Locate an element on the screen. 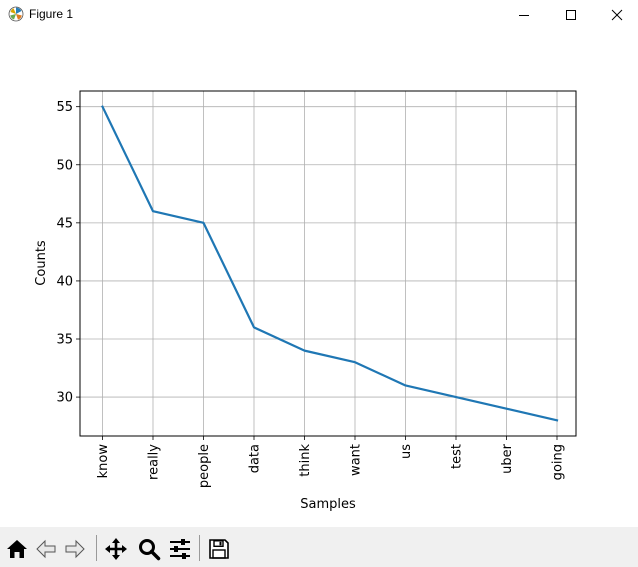 This screenshot has width=638, height=567. zoom-magnifier-icon is located at coordinates (150, 550).